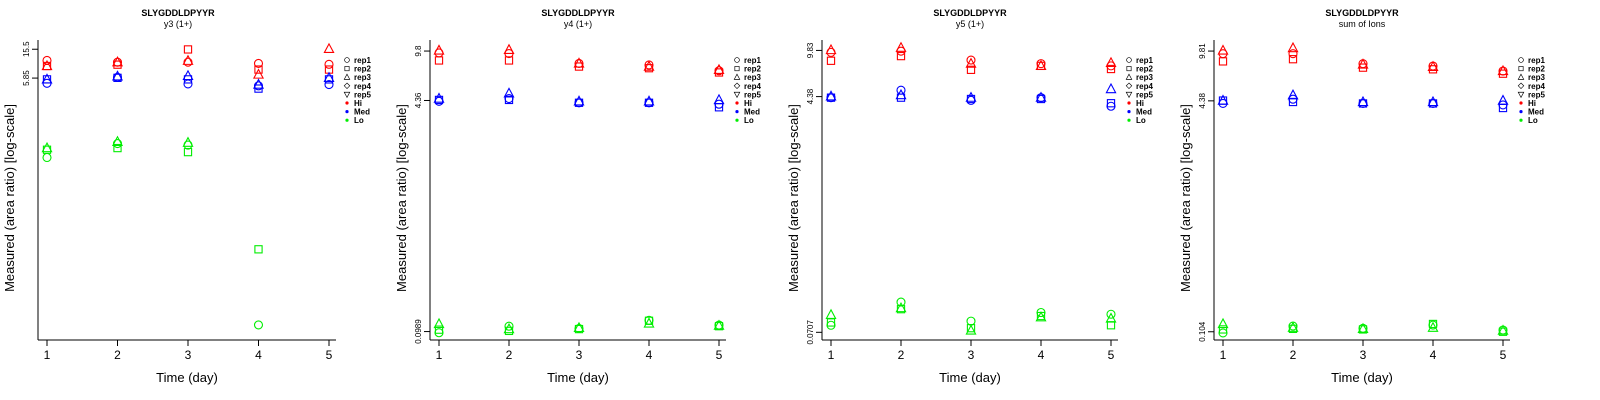  I want to click on x-tick-label: 4, so click(1041, 355).